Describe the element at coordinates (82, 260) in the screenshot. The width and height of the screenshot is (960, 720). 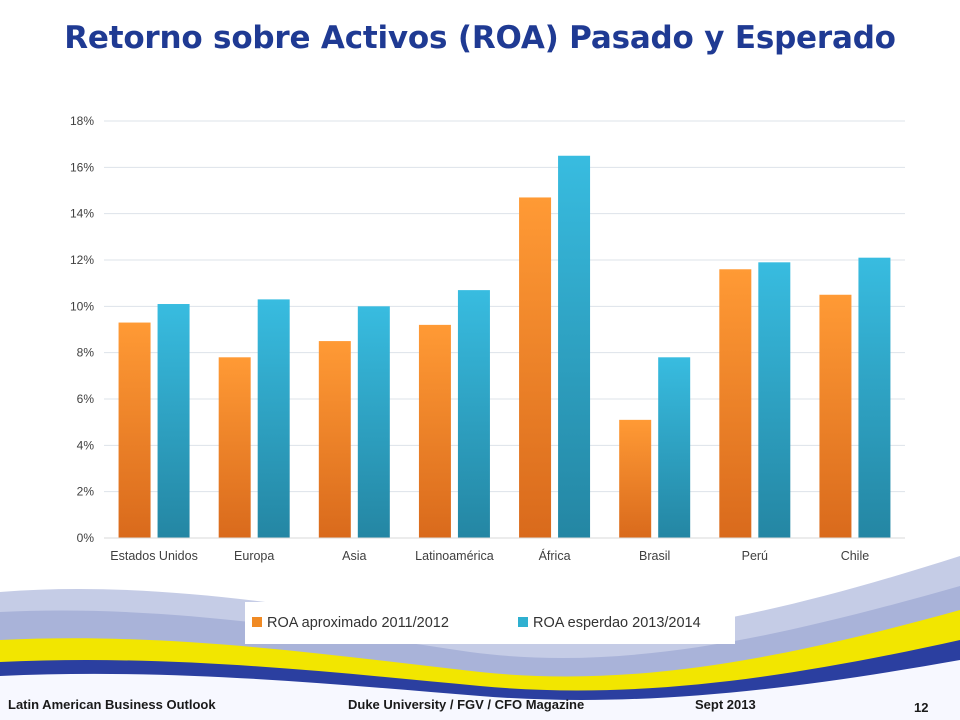
I see `y-tick-label: 12%` at that location.